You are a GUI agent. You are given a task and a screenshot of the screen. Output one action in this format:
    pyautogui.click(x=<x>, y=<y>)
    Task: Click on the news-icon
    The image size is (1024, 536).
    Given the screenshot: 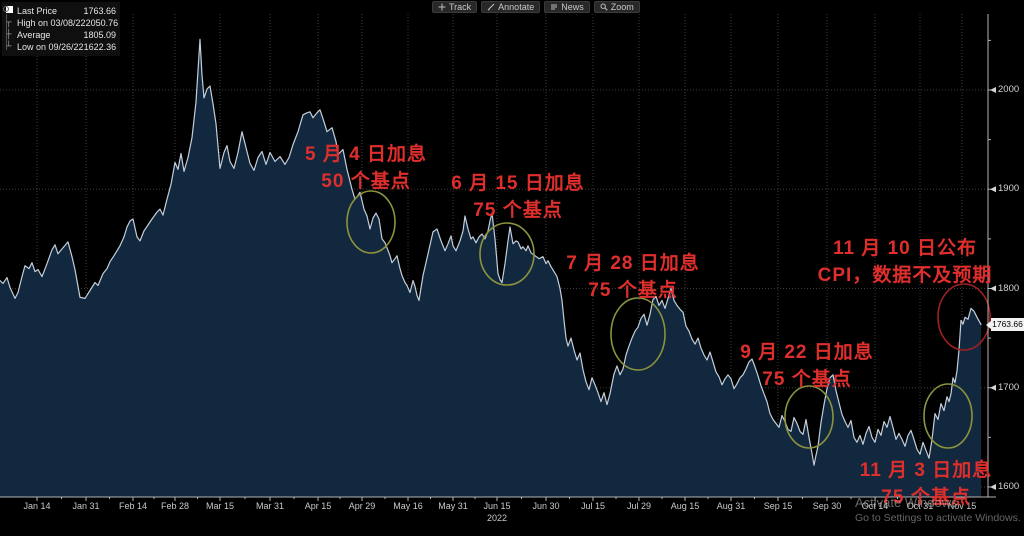 What is the action you would take?
    pyautogui.click(x=554, y=7)
    